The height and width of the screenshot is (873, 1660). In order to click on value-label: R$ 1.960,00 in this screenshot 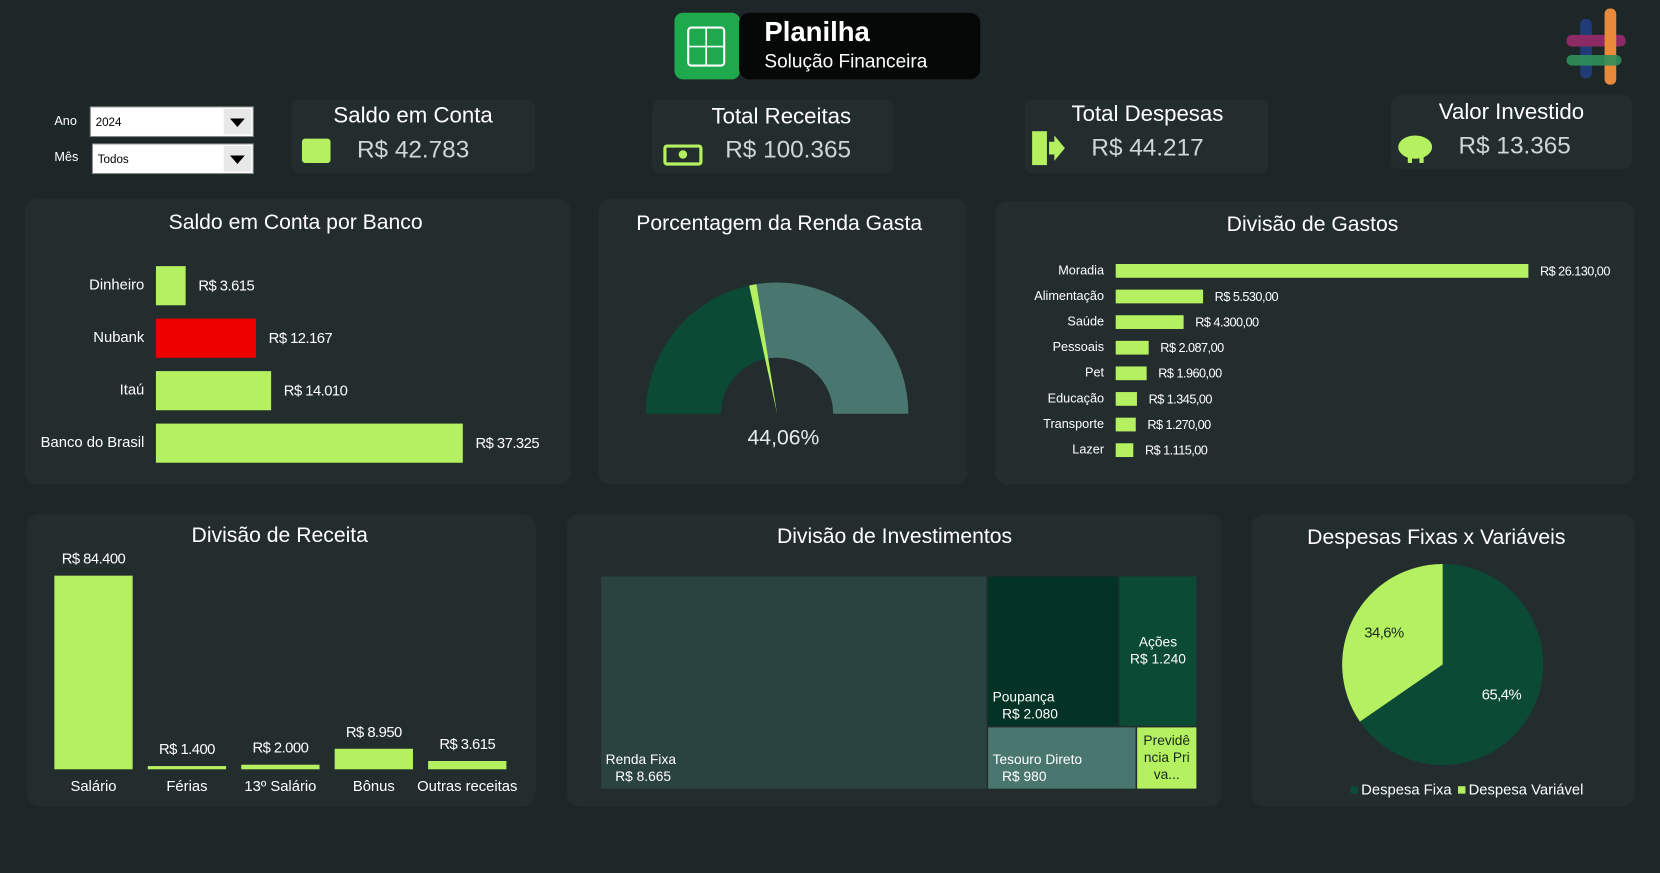, I will do `click(1190, 374)`.